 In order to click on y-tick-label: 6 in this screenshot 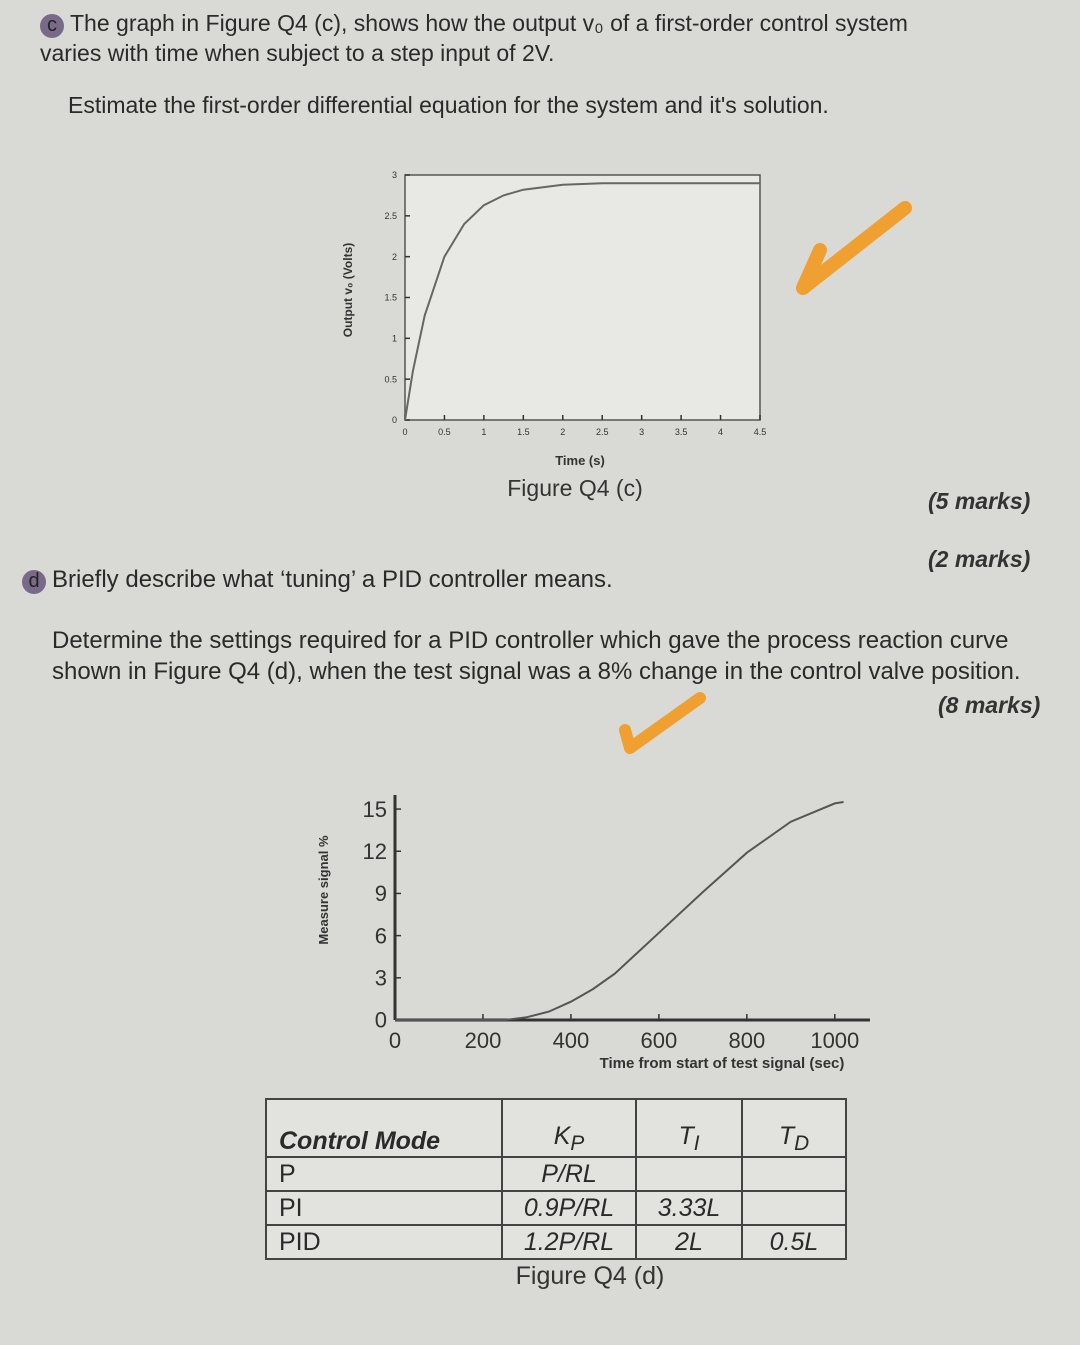, I will do `click(381, 935)`.